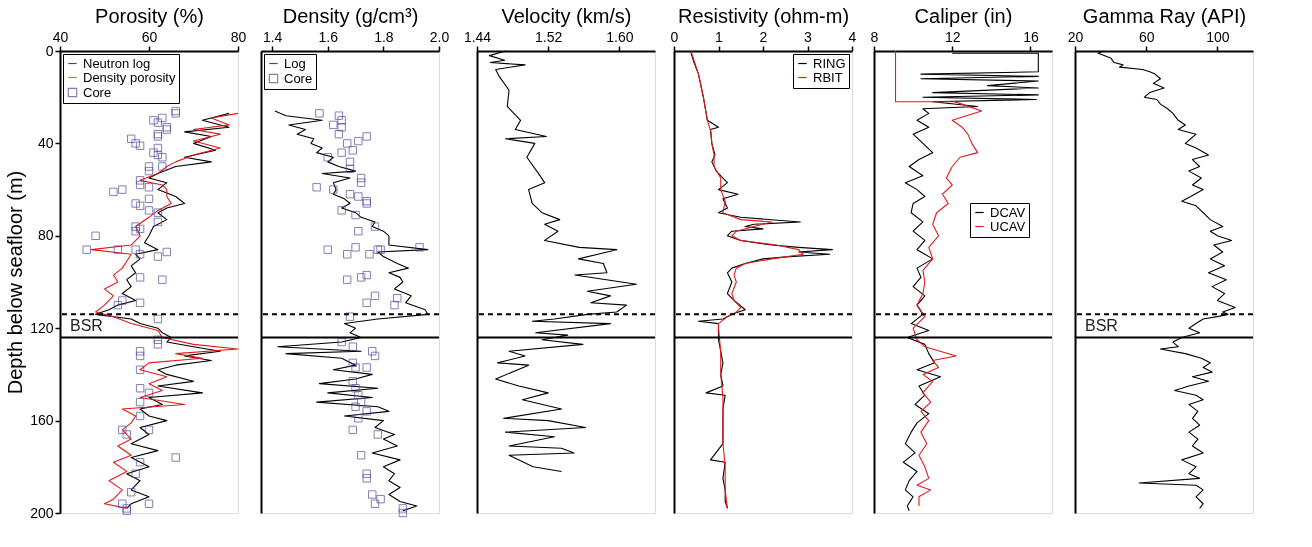 The image size is (1312, 547). Describe the element at coordinates (60, 36) in the screenshot. I see `x-tick-label: 40` at that location.